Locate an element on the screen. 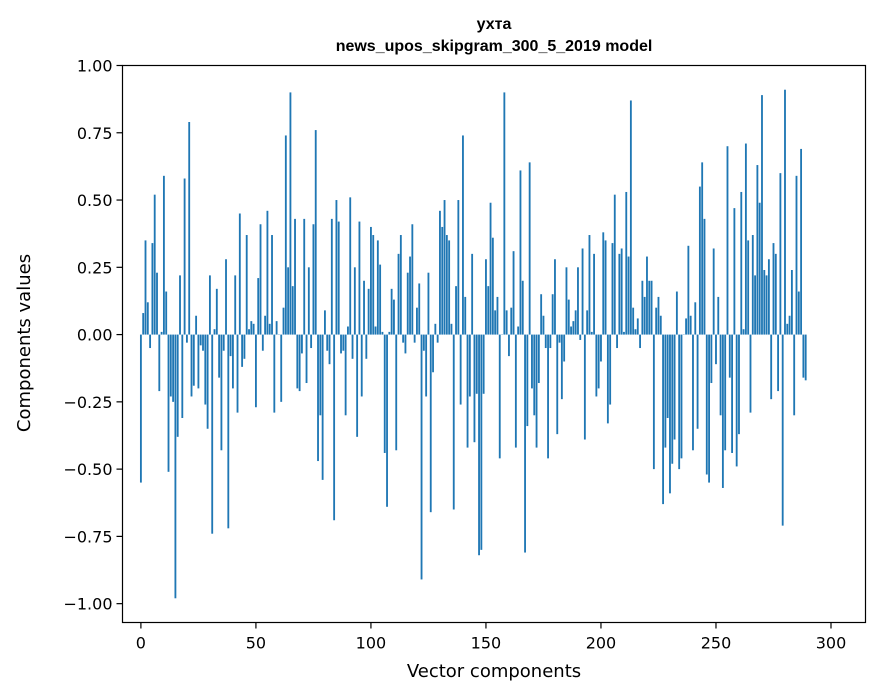 The height and width of the screenshot is (696, 880). x-axis-label: Vector components is located at coordinates (494, 671).